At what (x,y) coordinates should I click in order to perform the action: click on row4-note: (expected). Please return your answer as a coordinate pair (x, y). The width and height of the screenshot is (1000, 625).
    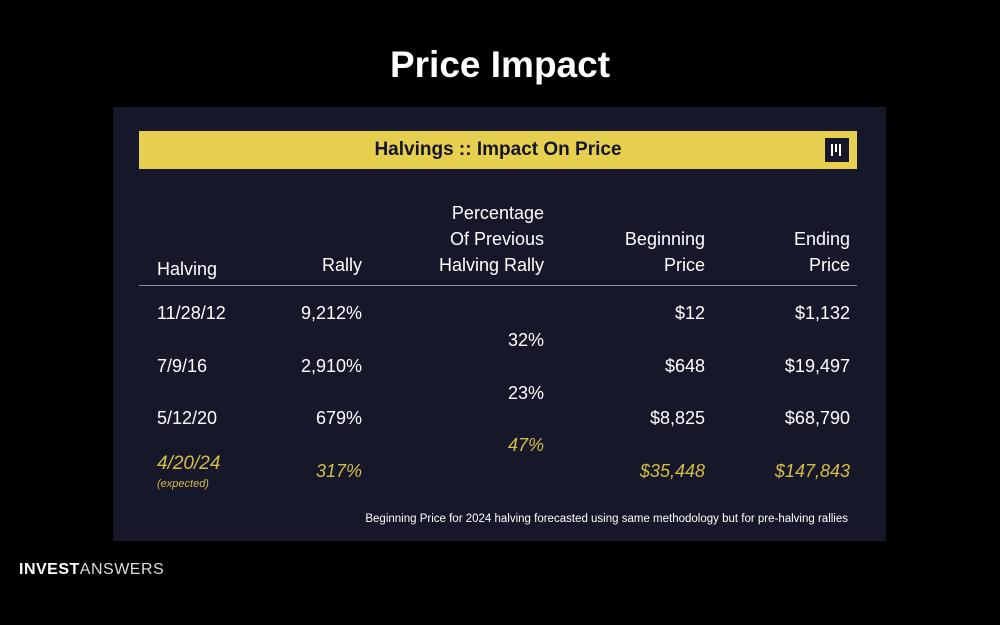
    Looking at the image, I should click on (183, 484).